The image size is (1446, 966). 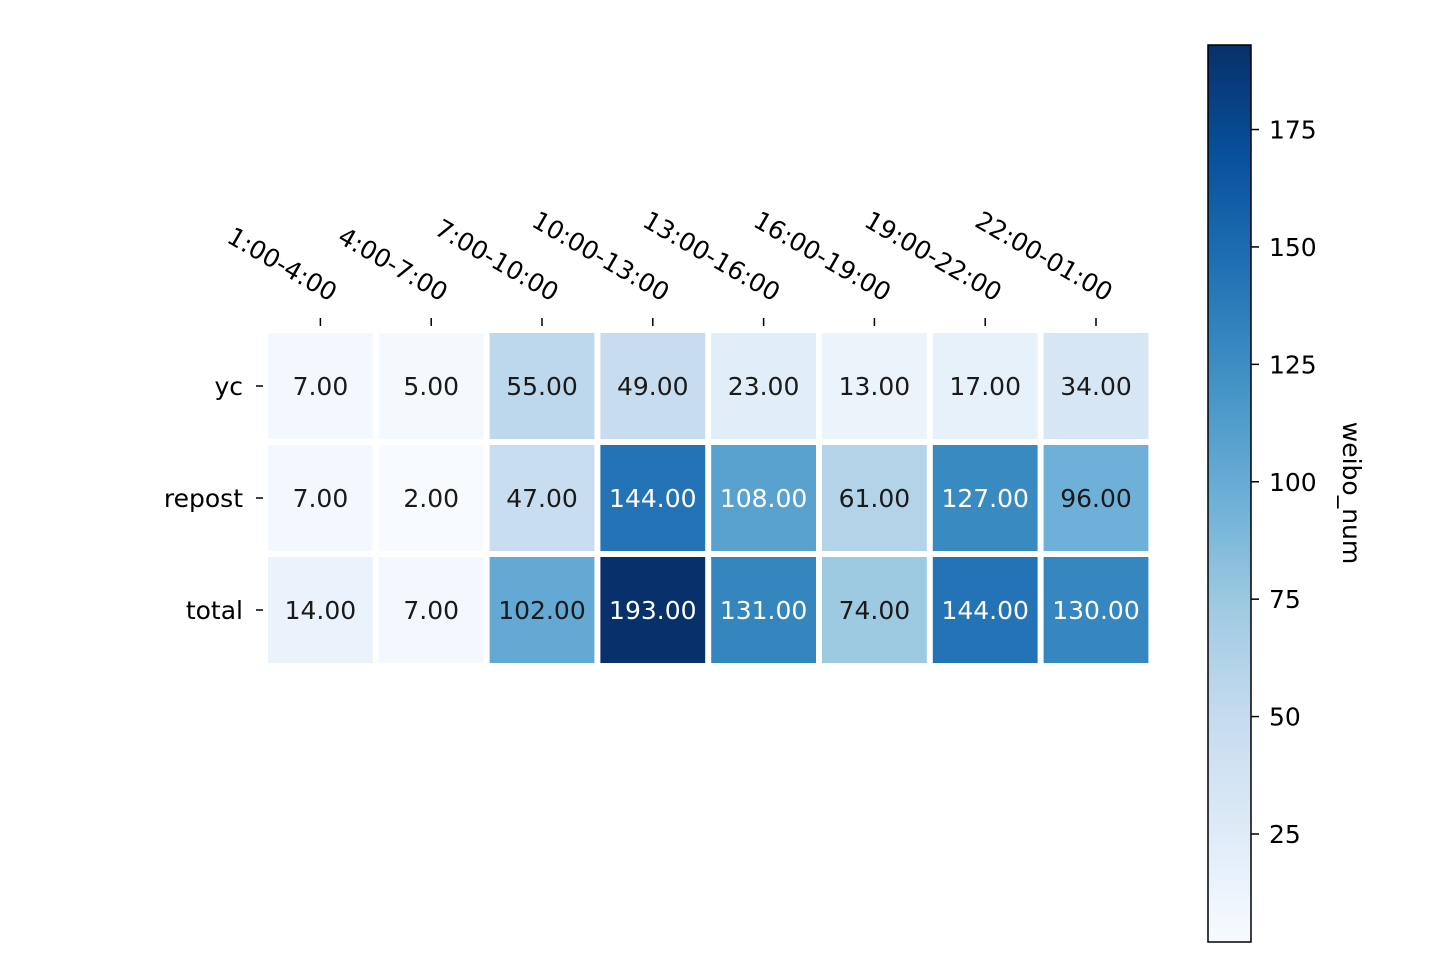 What do you see at coordinates (1293, 364) in the screenshot?
I see `colorbar-tick-label: 125` at bounding box center [1293, 364].